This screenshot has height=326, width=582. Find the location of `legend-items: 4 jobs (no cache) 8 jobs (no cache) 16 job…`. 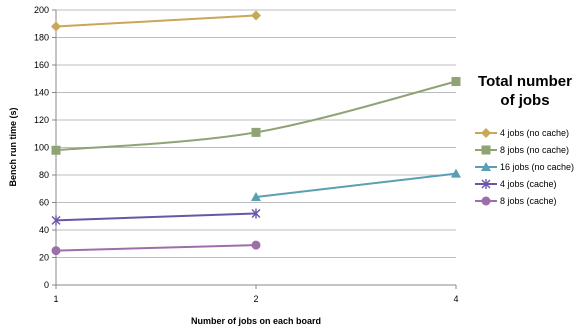

legend-items: 4 jobs (no cache) 8 jobs (no cache) 16 job… is located at coordinates (524, 167).